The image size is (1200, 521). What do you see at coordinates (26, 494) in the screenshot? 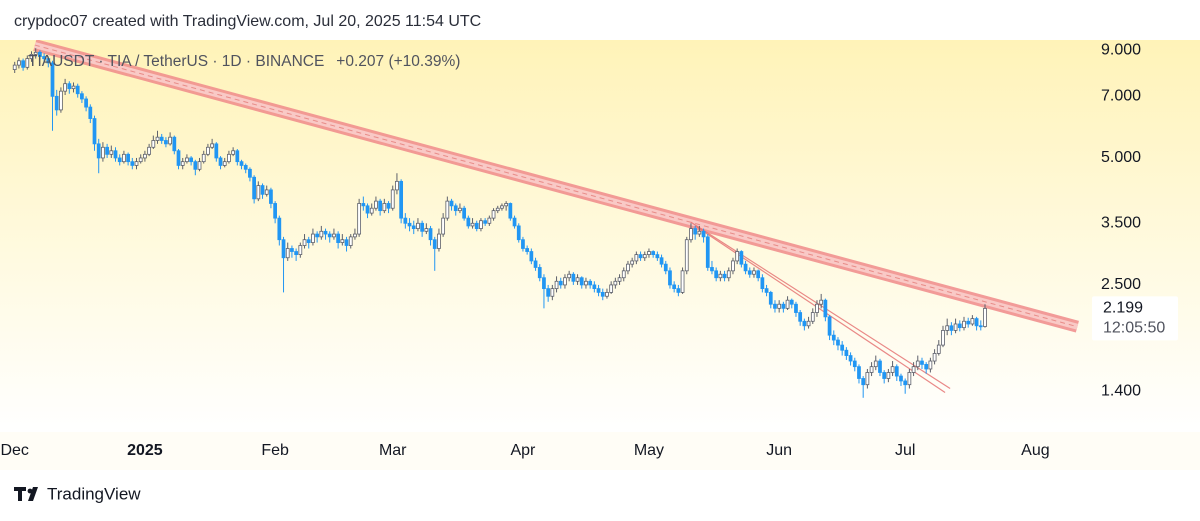
I see `brand-logo` at bounding box center [26, 494].